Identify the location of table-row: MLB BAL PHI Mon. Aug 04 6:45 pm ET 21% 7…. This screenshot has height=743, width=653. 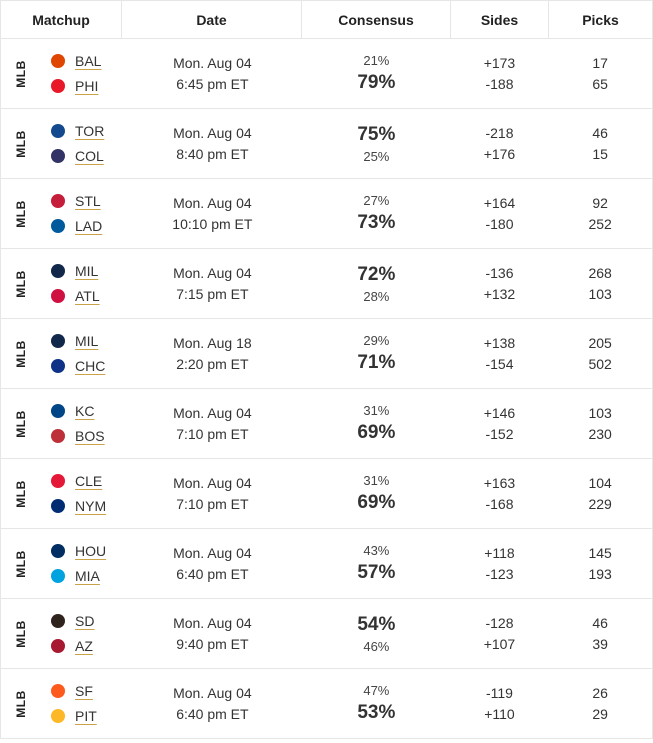
(326, 74).